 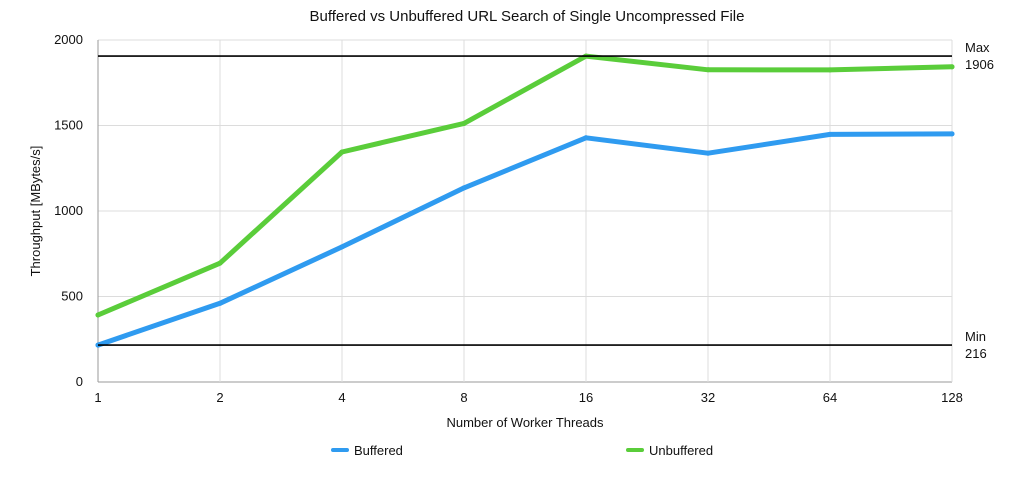 I want to click on y-tick-label: 2000, so click(x=68, y=39).